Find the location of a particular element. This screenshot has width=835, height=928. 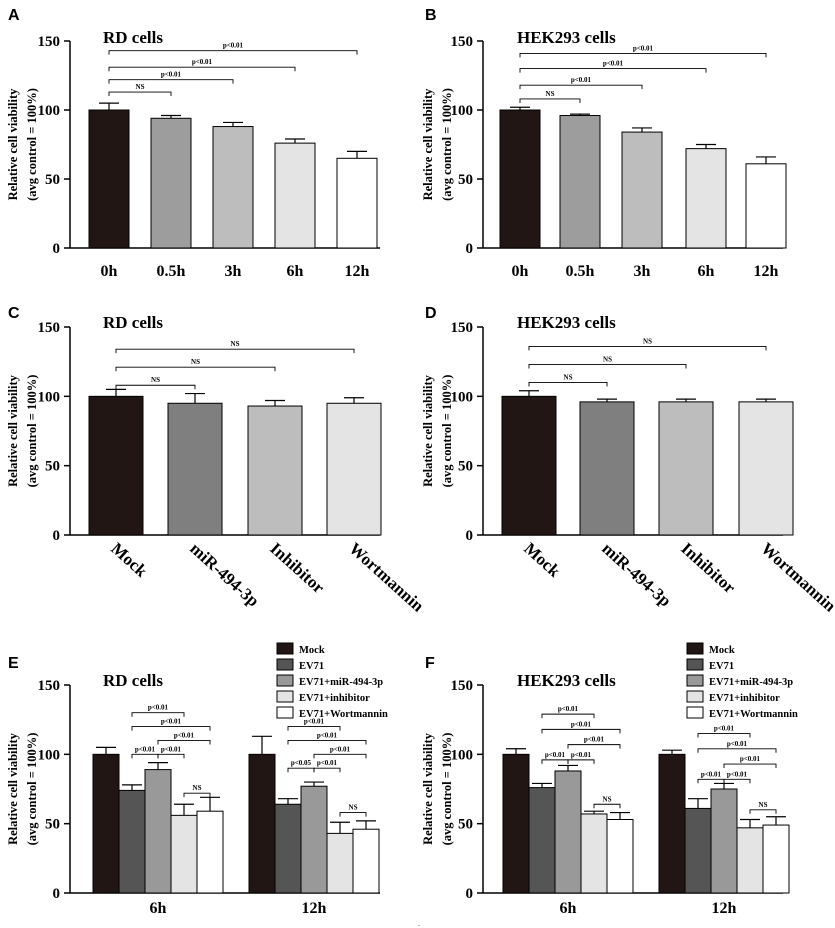

bar-mock is located at coordinates (116, 465).